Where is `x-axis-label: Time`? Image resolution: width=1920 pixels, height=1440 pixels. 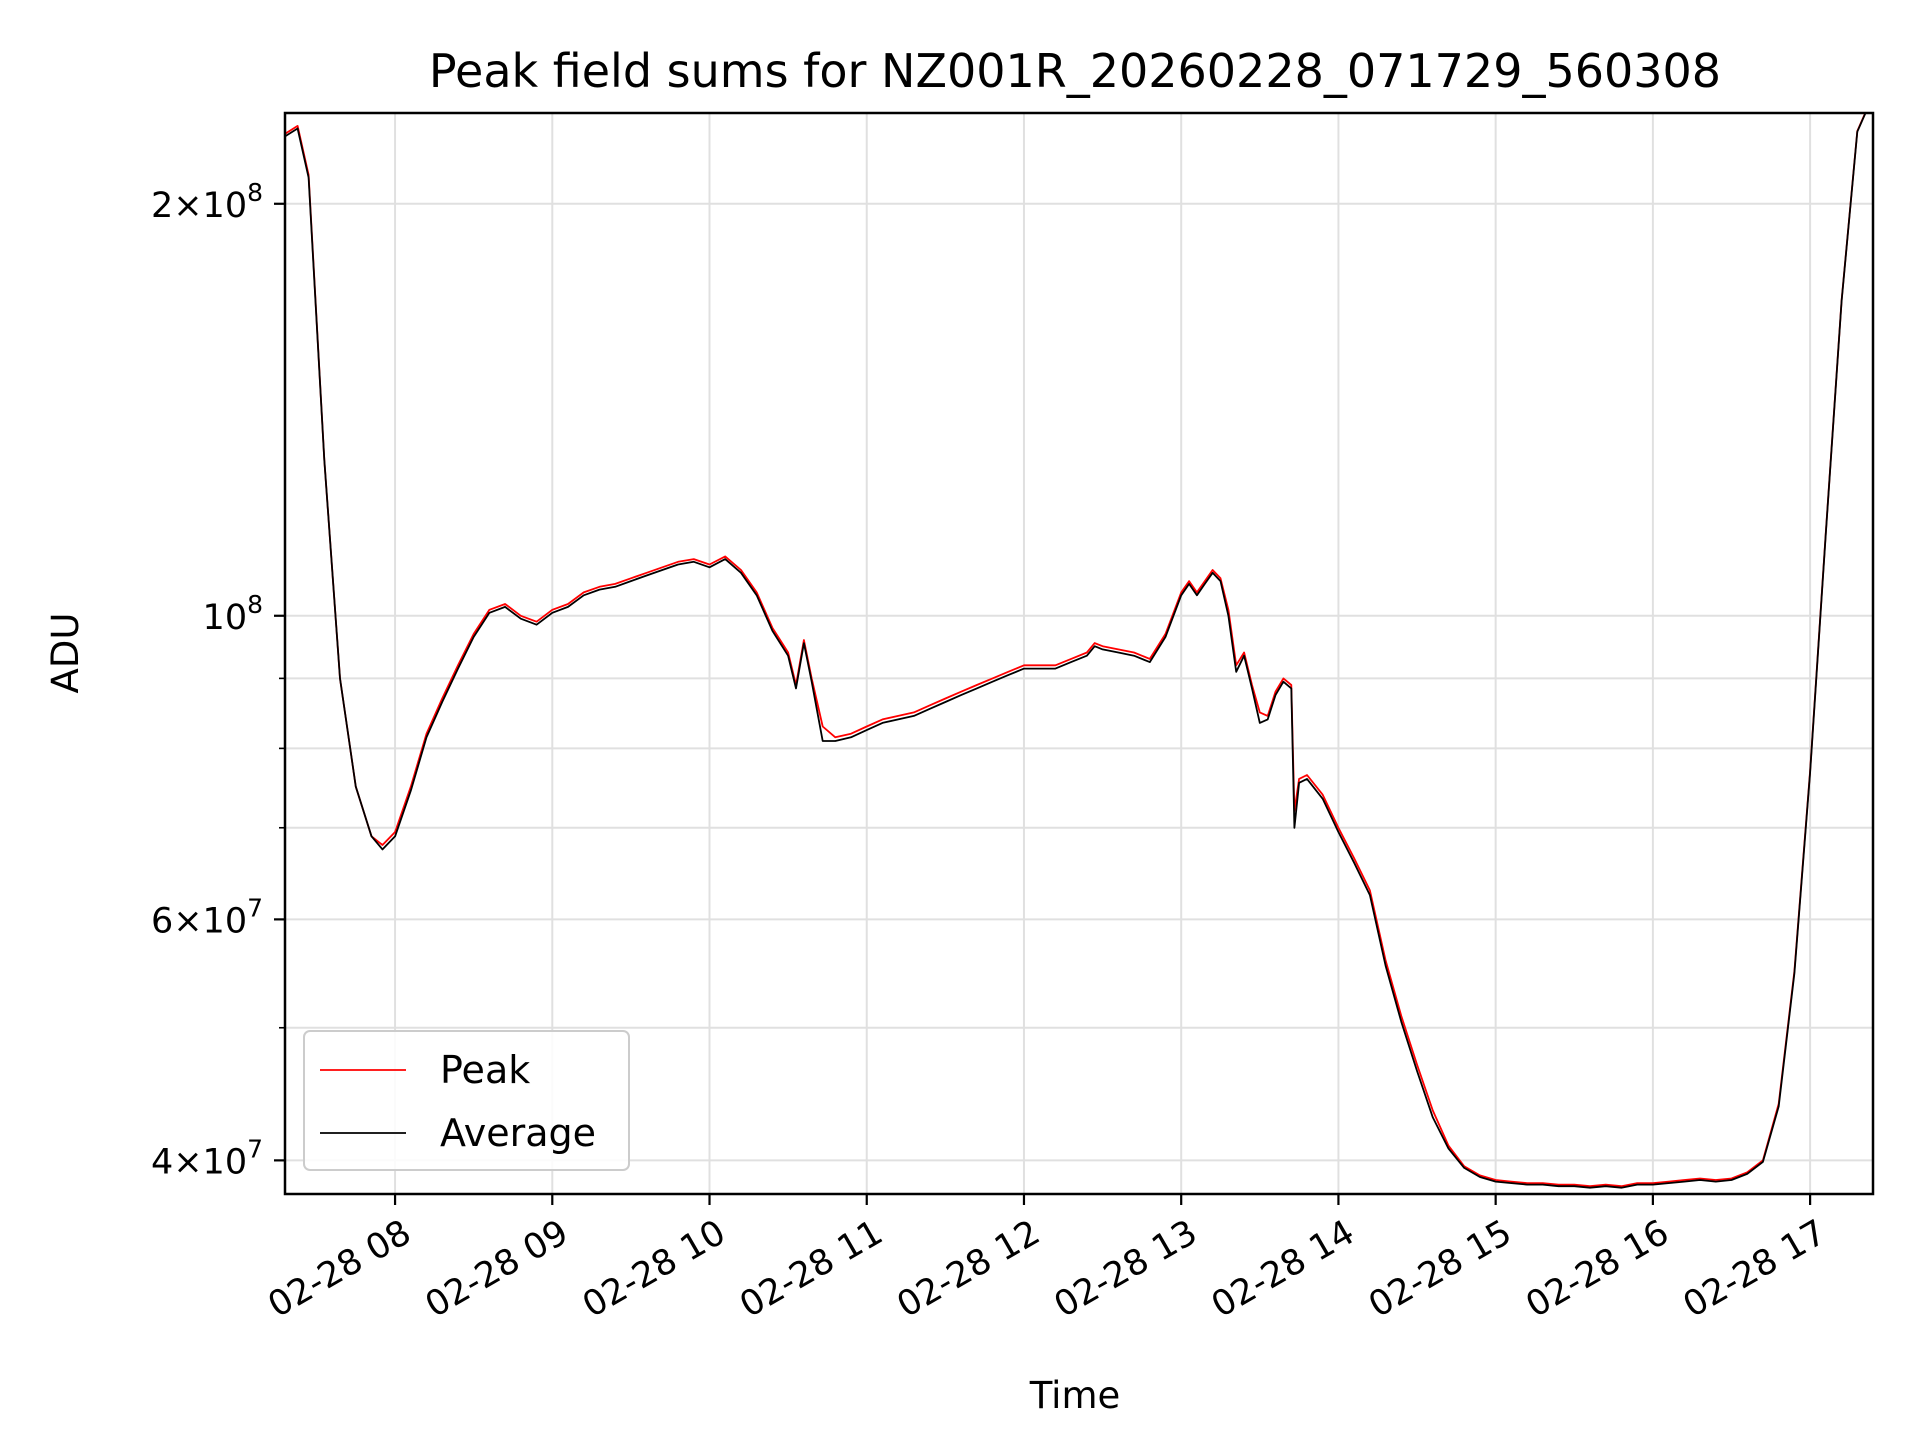
x-axis-label: Time is located at coordinates (1075, 1395).